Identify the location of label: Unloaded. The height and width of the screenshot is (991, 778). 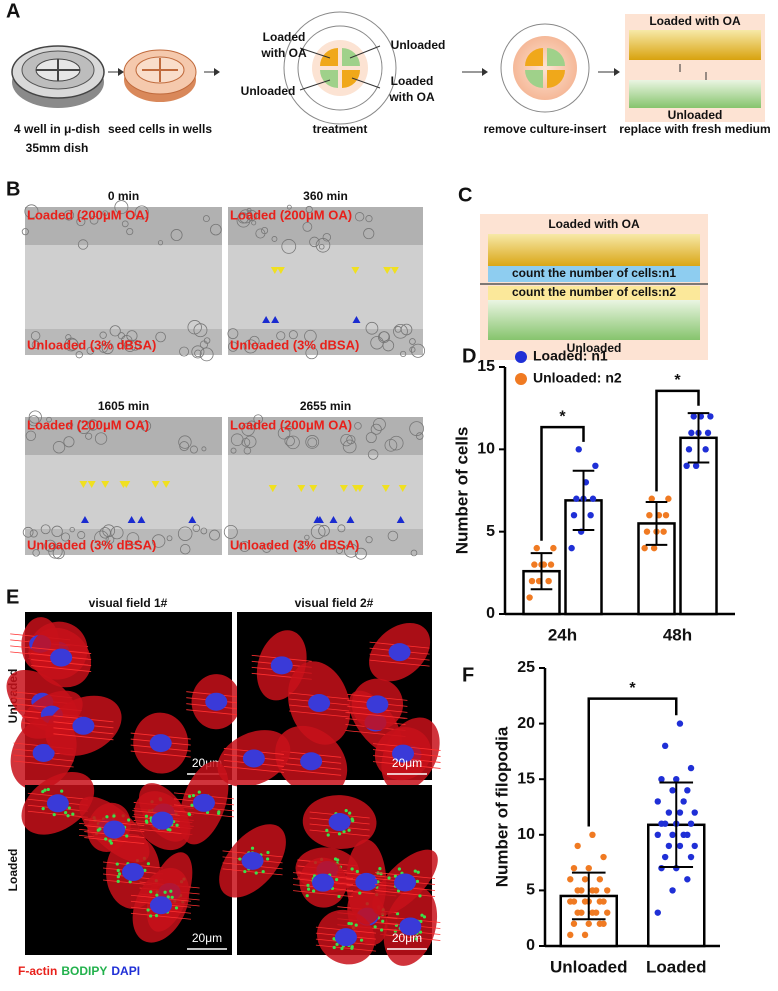
(594, 348).